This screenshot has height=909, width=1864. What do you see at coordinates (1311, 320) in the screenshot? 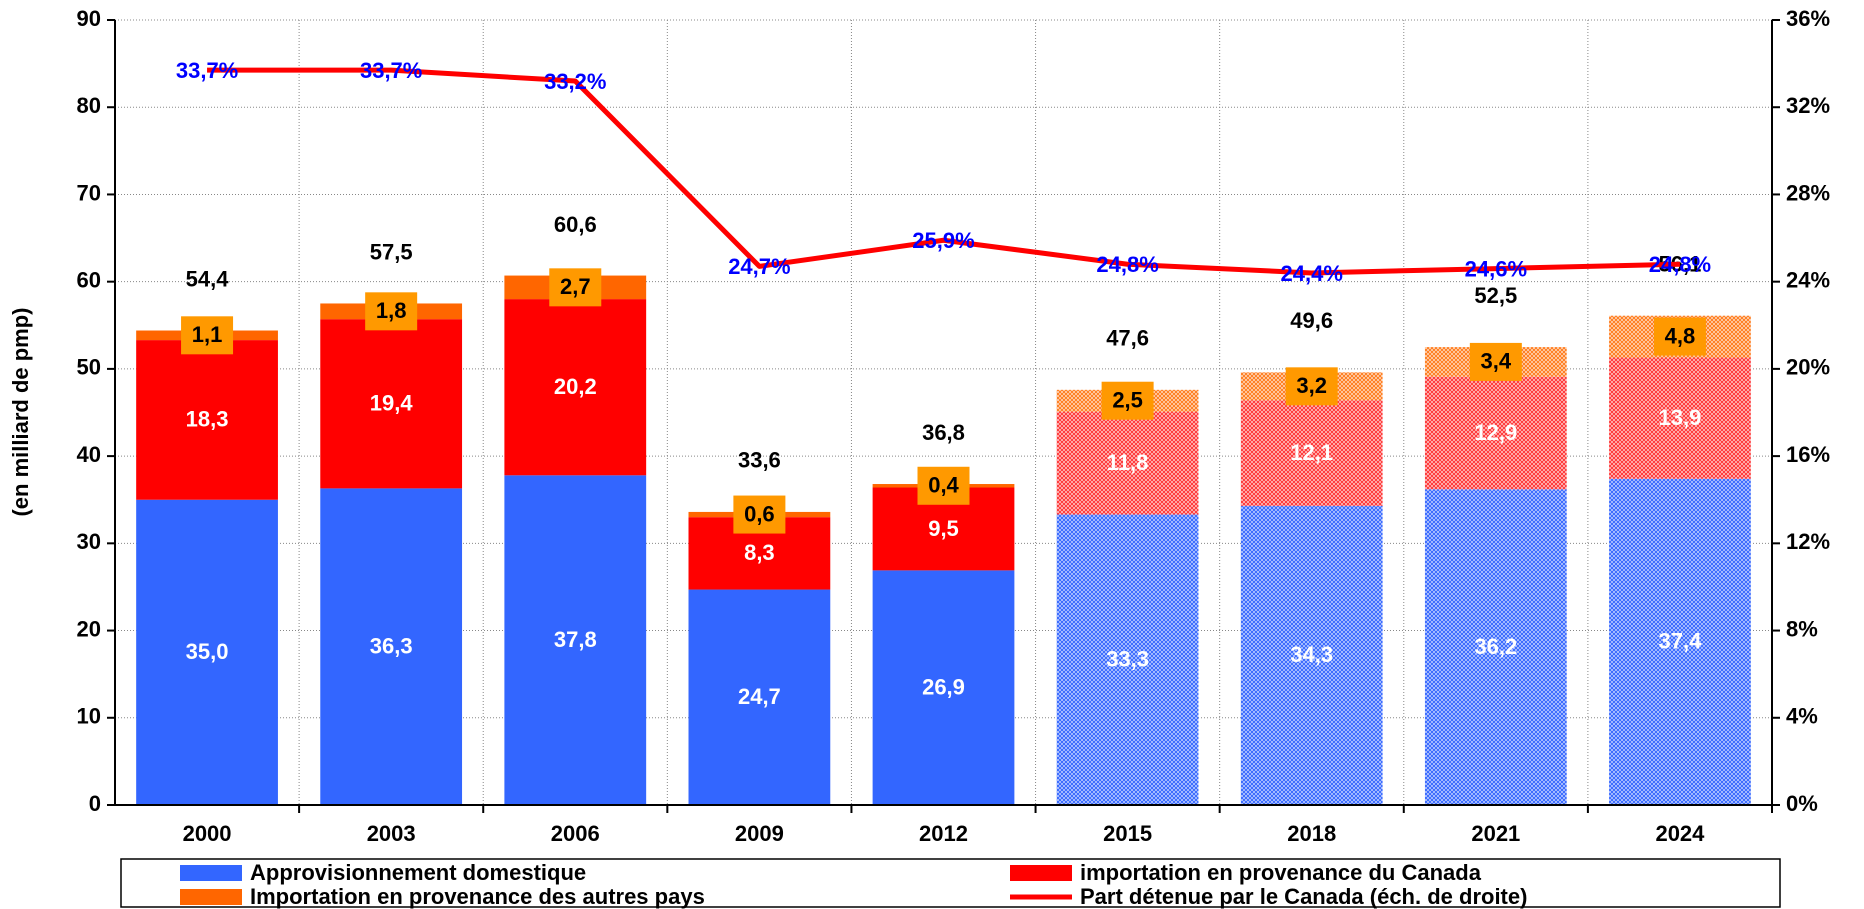
I see `total-label: 49,6` at bounding box center [1311, 320].